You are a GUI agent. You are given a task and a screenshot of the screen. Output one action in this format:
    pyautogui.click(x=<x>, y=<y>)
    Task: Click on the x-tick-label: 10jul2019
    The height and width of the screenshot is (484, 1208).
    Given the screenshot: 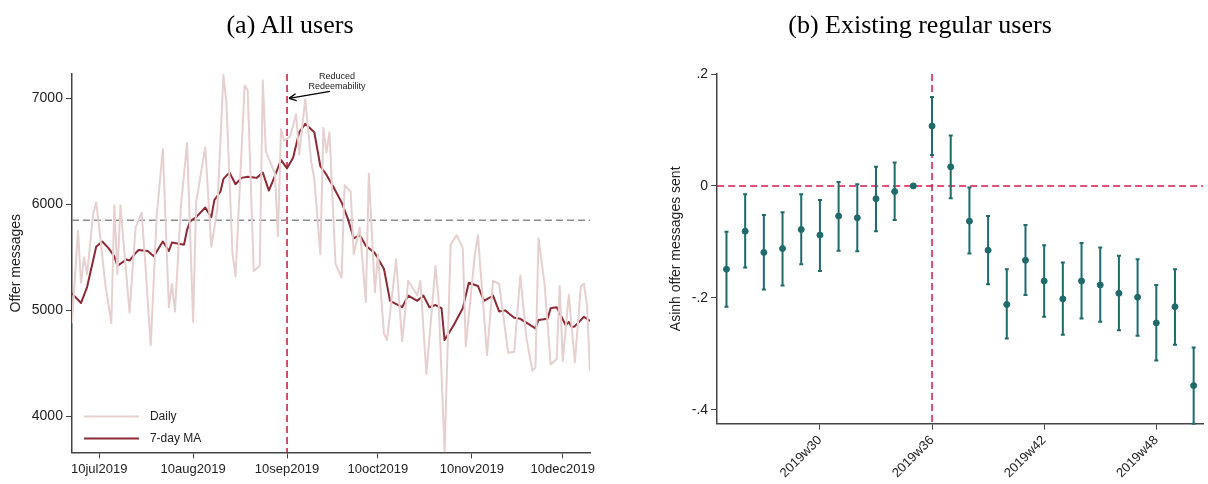 What is the action you would take?
    pyautogui.click(x=99, y=468)
    